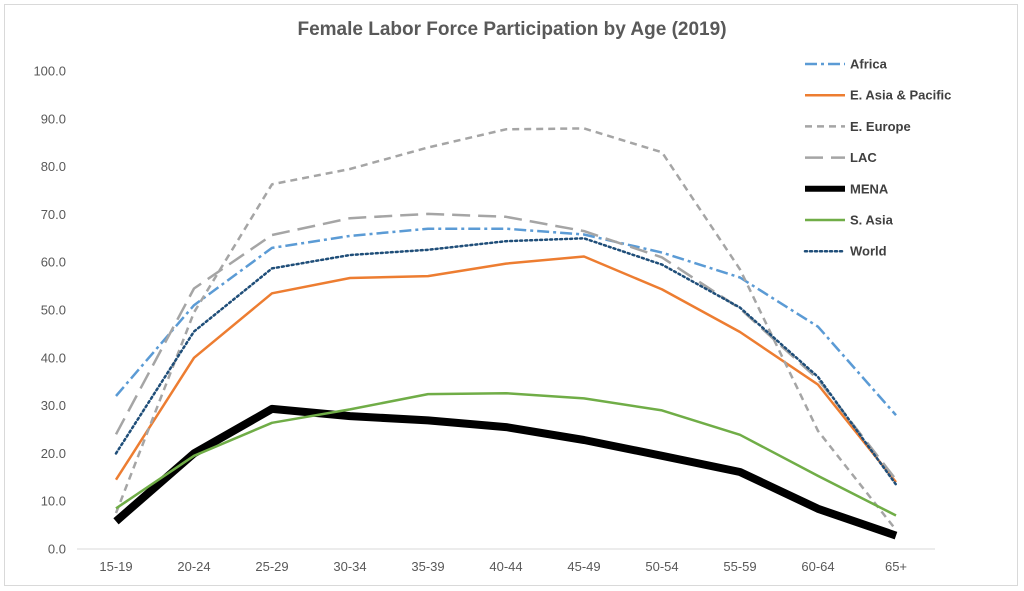 This screenshot has width=1024, height=591. Describe the element at coordinates (53, 214) in the screenshot. I see `y-tick-label-7: 70.0` at that location.